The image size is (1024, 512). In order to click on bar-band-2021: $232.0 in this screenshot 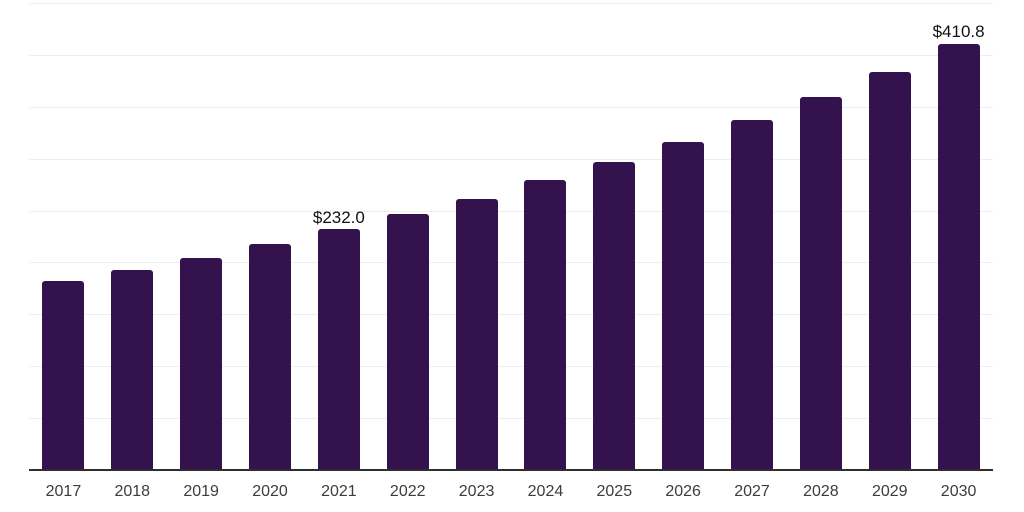, I will do `click(338, 236)`.